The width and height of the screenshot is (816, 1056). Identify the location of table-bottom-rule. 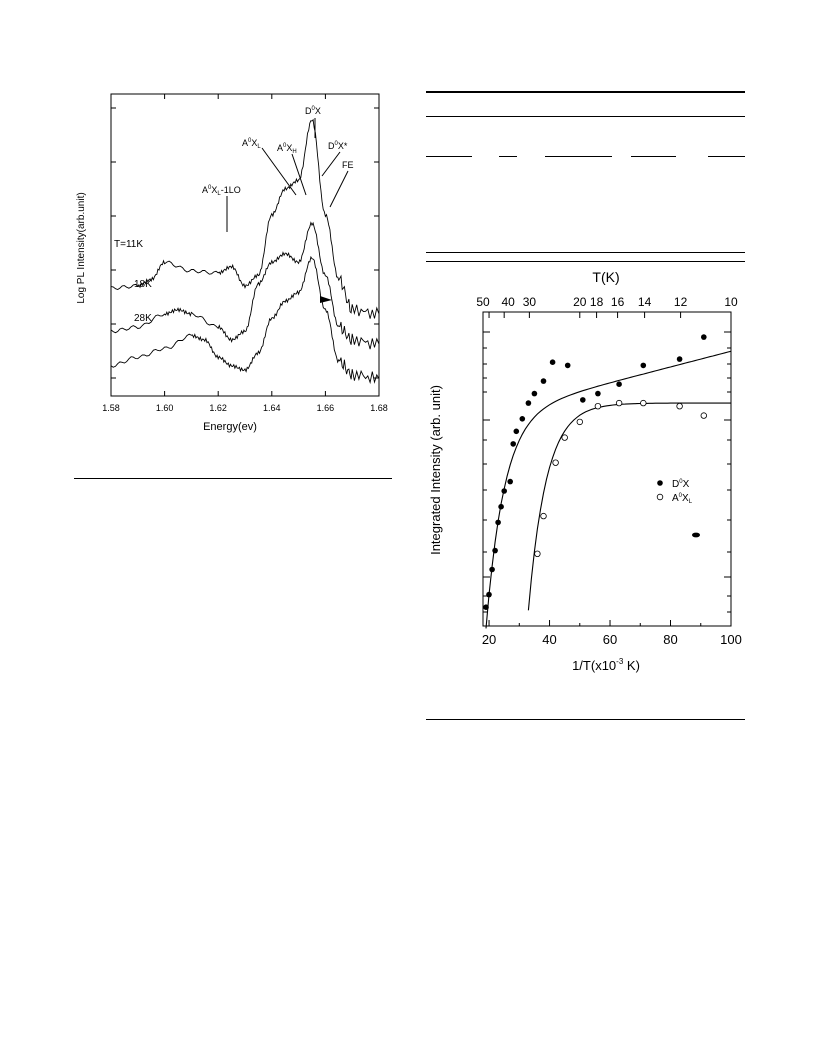
(585, 252).